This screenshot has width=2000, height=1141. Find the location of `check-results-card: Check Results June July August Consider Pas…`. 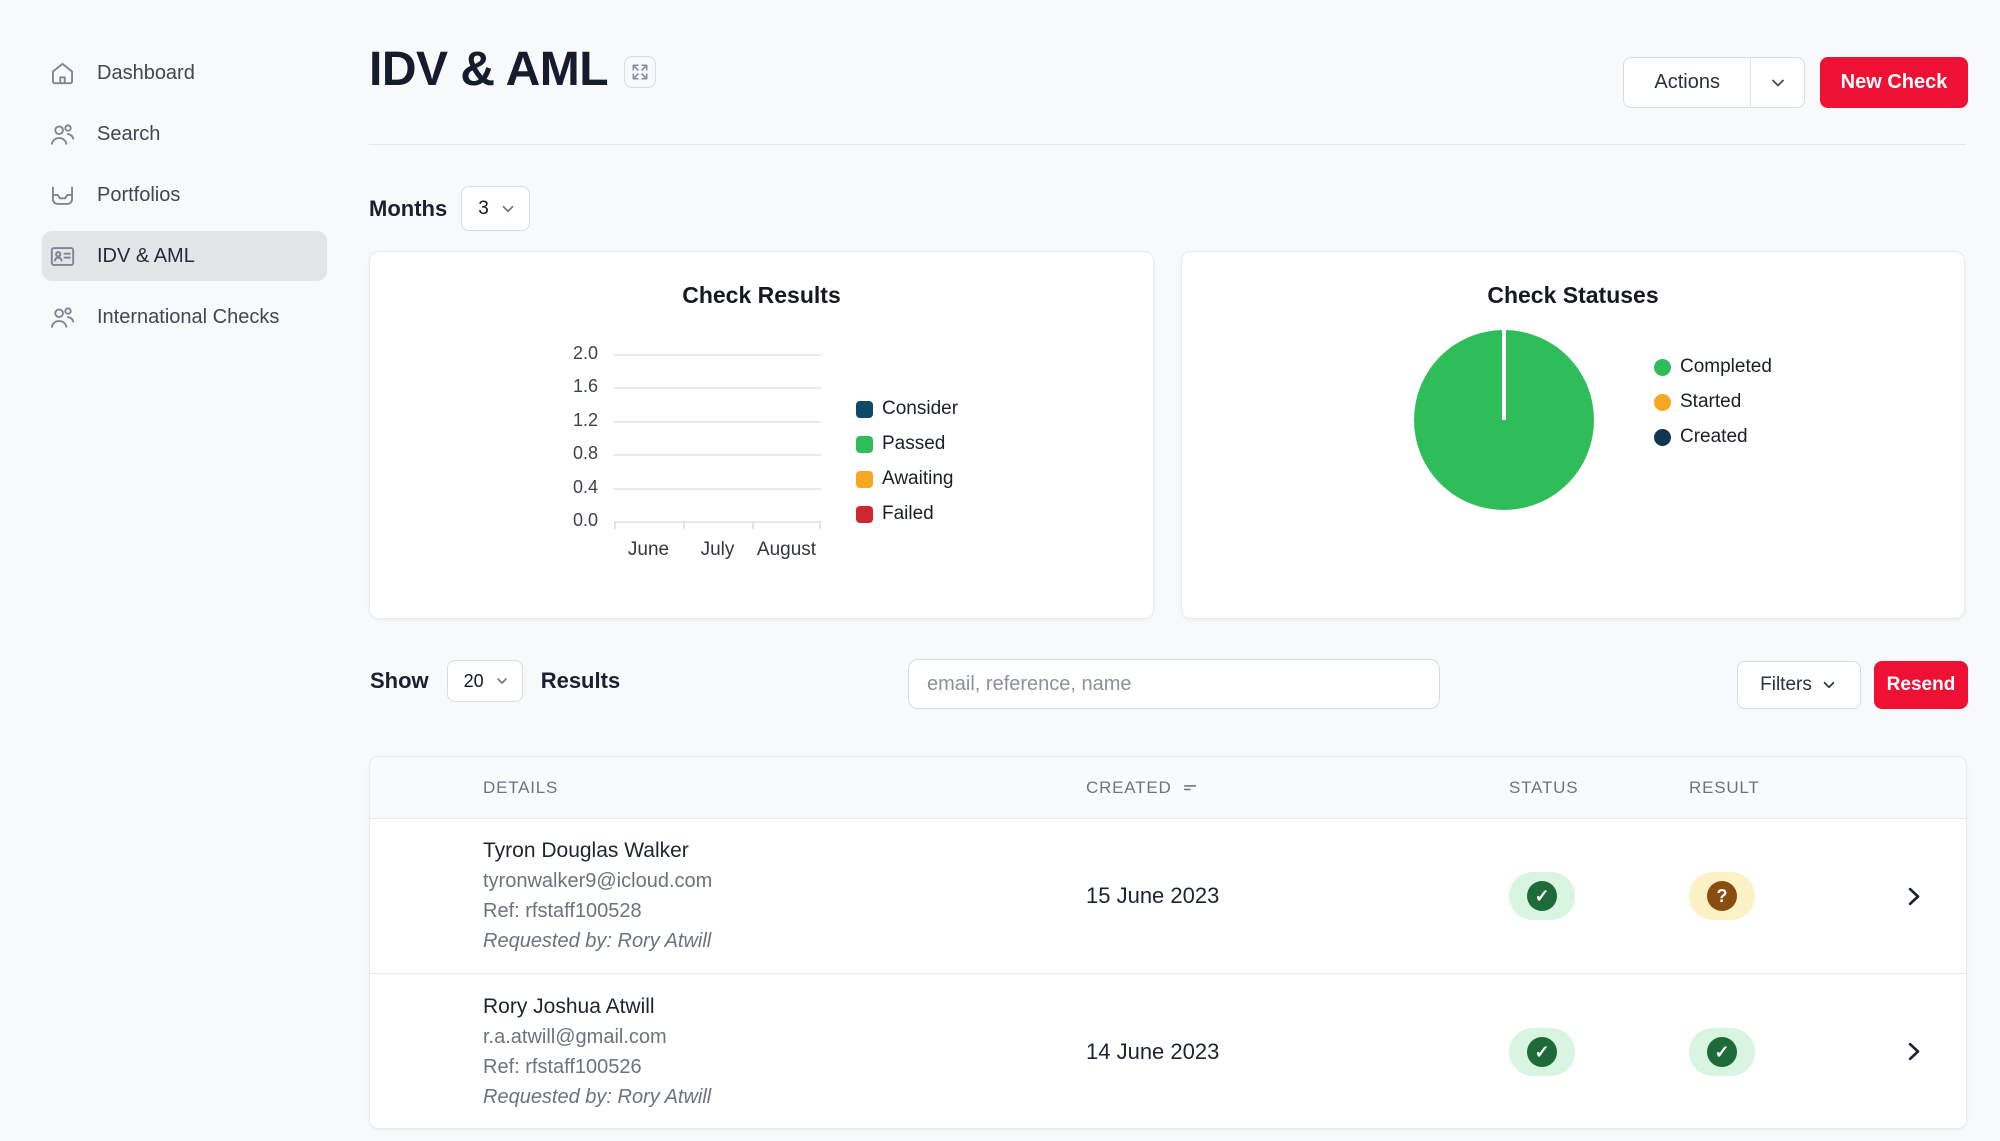

check-results-card: Check Results June July August Consider Pas… is located at coordinates (761, 435).